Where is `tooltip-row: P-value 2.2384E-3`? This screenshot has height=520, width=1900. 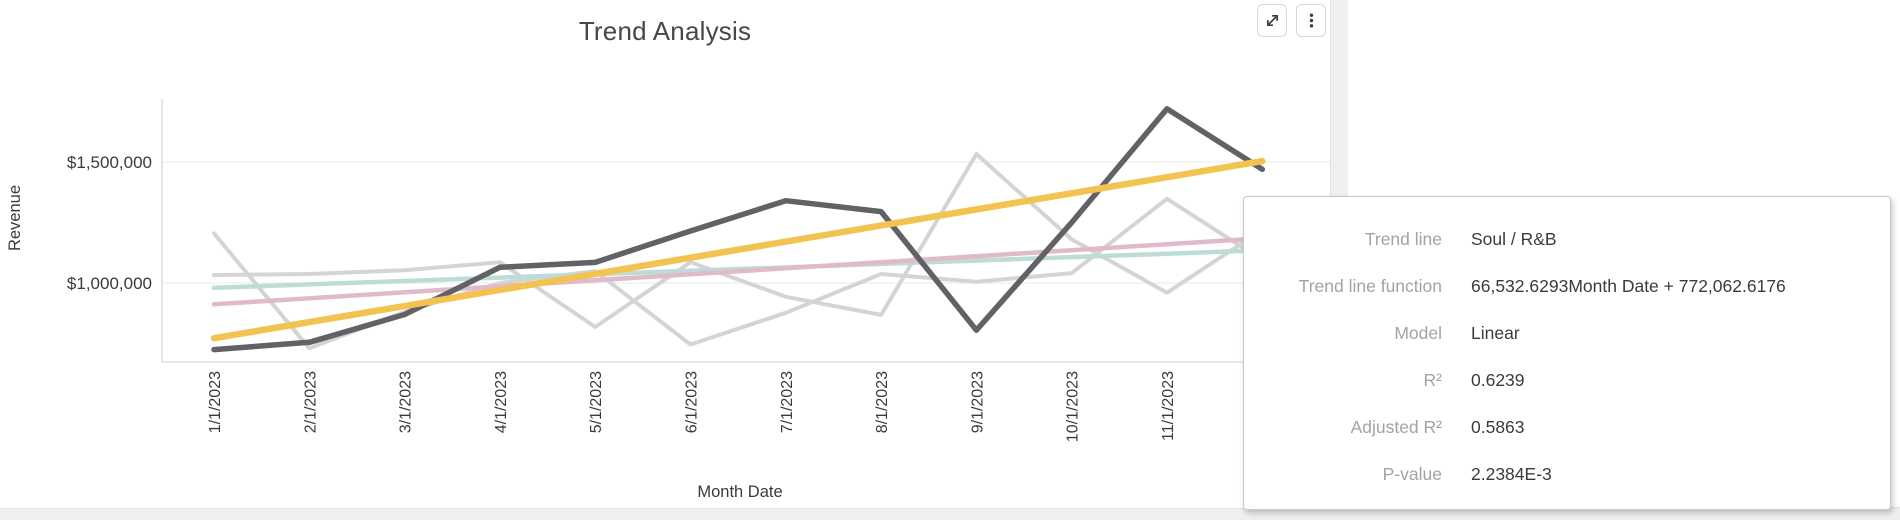 tooltip-row: P-value 2.2384E-3 is located at coordinates (1567, 474).